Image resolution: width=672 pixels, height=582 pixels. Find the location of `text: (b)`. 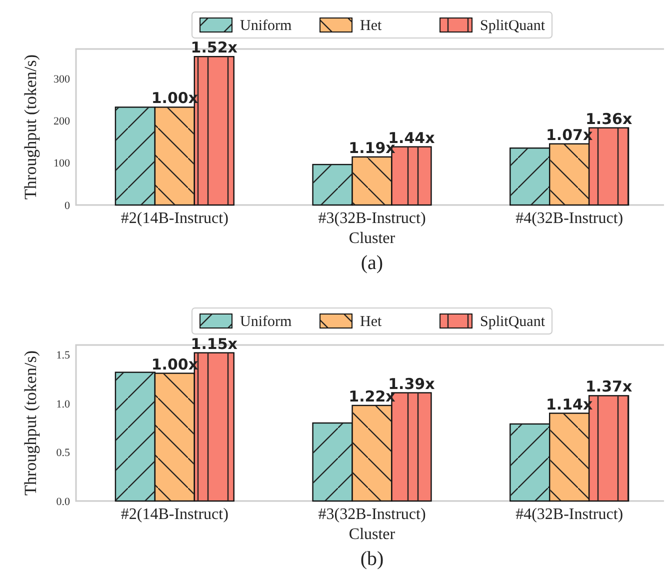

text: (b) is located at coordinates (372, 559).